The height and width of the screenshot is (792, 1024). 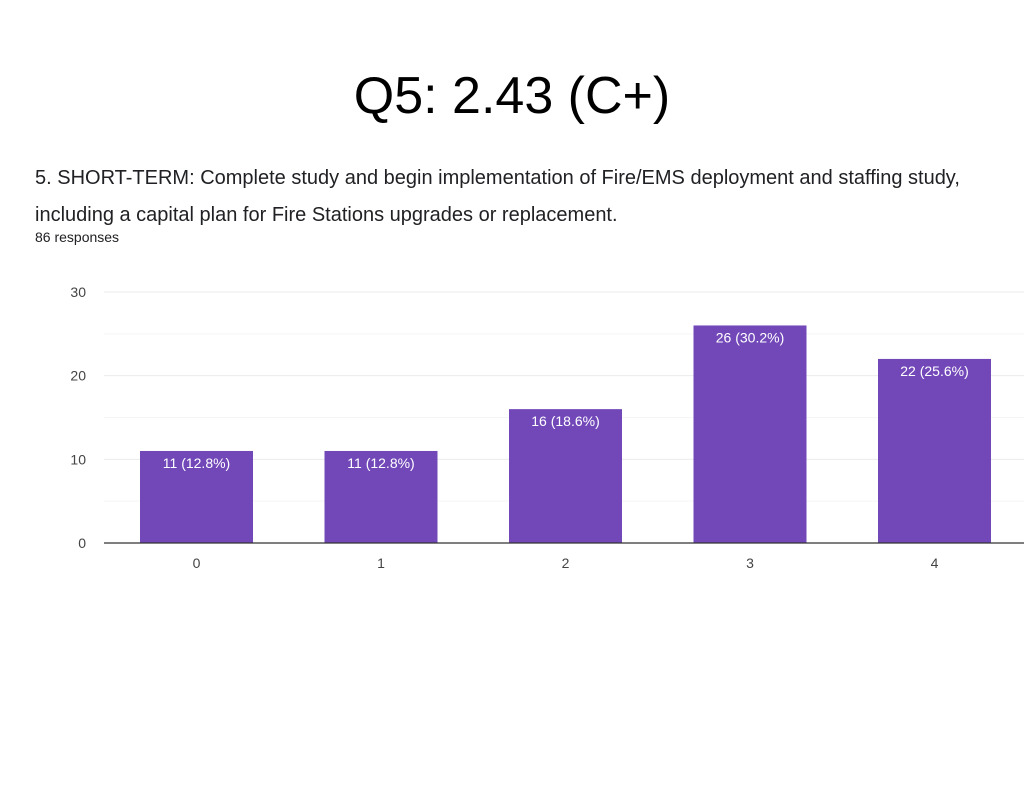 I want to click on x-tick-label: 1, so click(x=381, y=563).